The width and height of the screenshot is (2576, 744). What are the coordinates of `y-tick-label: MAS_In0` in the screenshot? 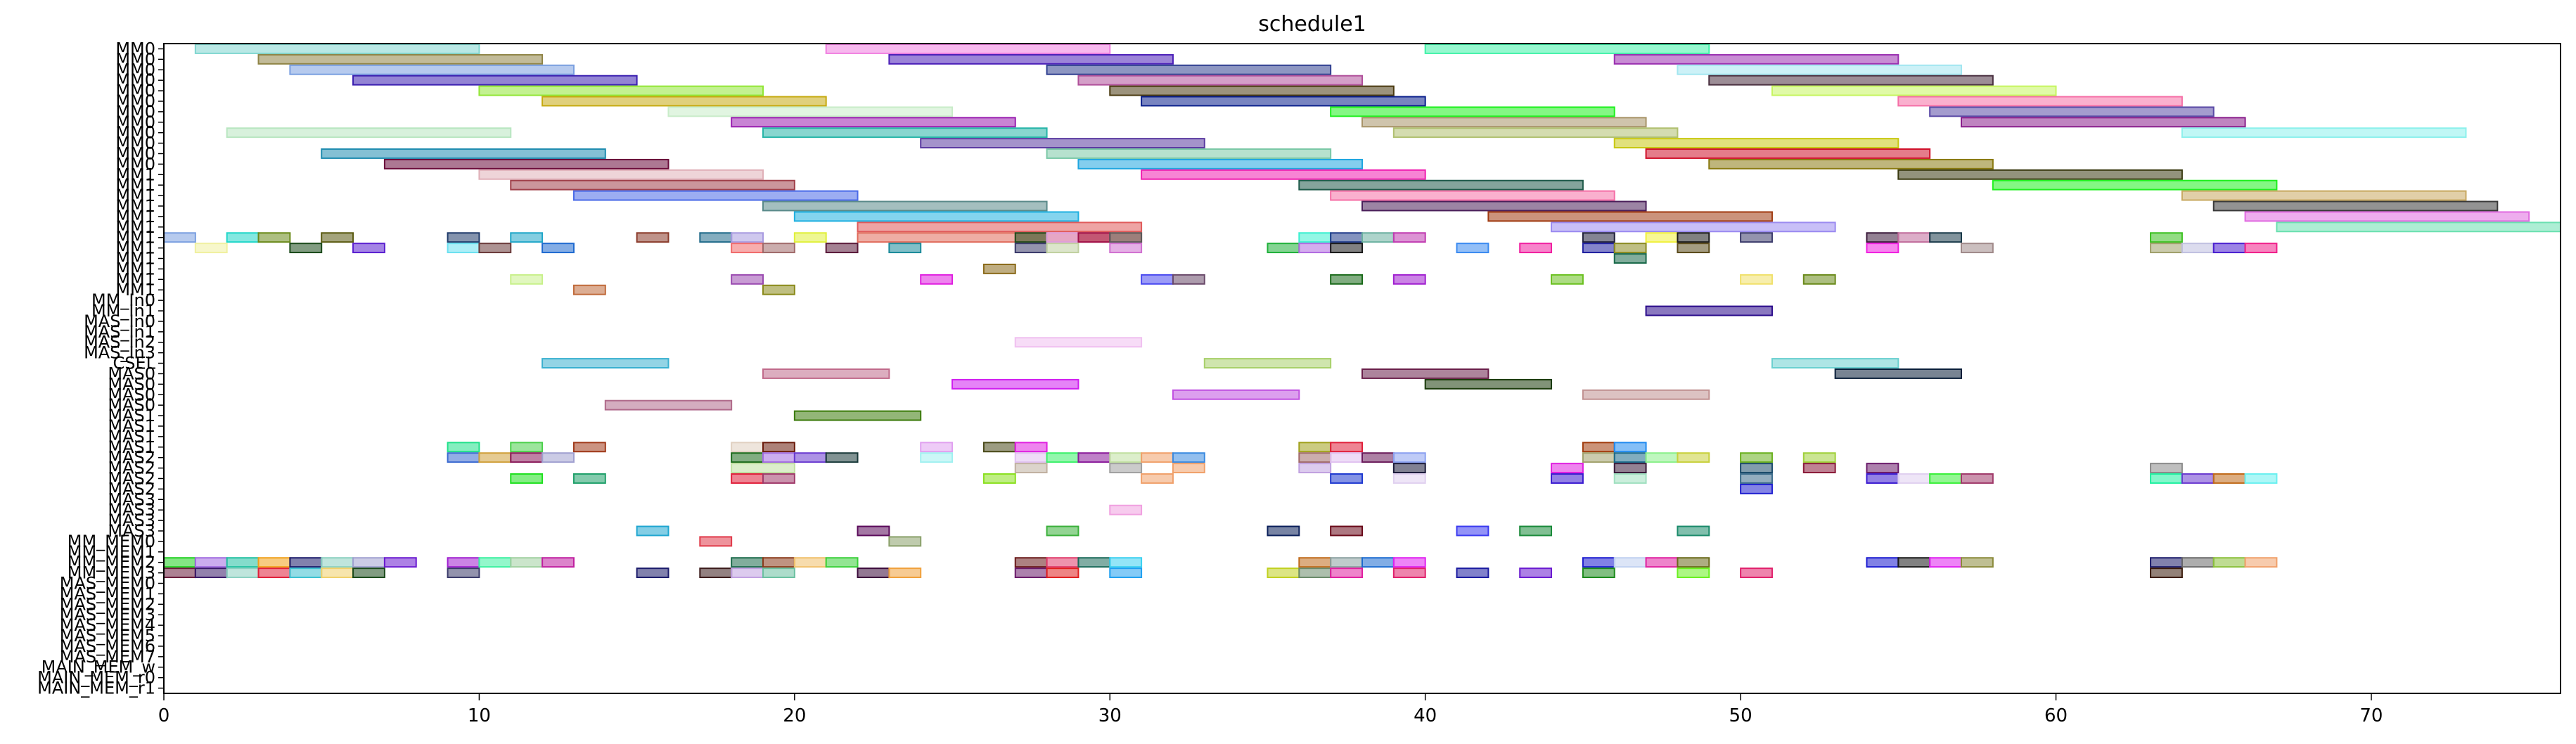 It's located at (120, 321).